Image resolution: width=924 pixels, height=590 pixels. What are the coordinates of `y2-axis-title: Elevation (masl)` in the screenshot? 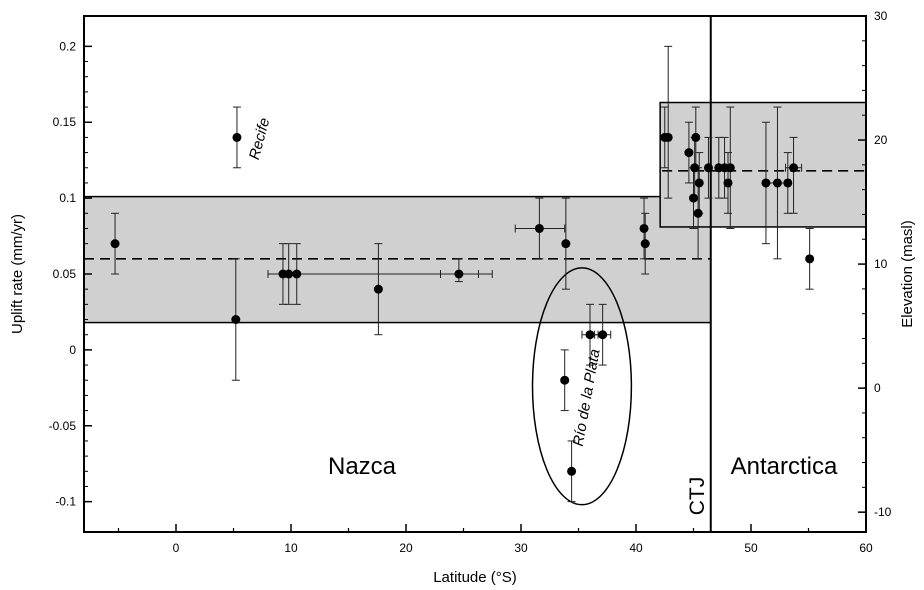 It's located at (907, 274).